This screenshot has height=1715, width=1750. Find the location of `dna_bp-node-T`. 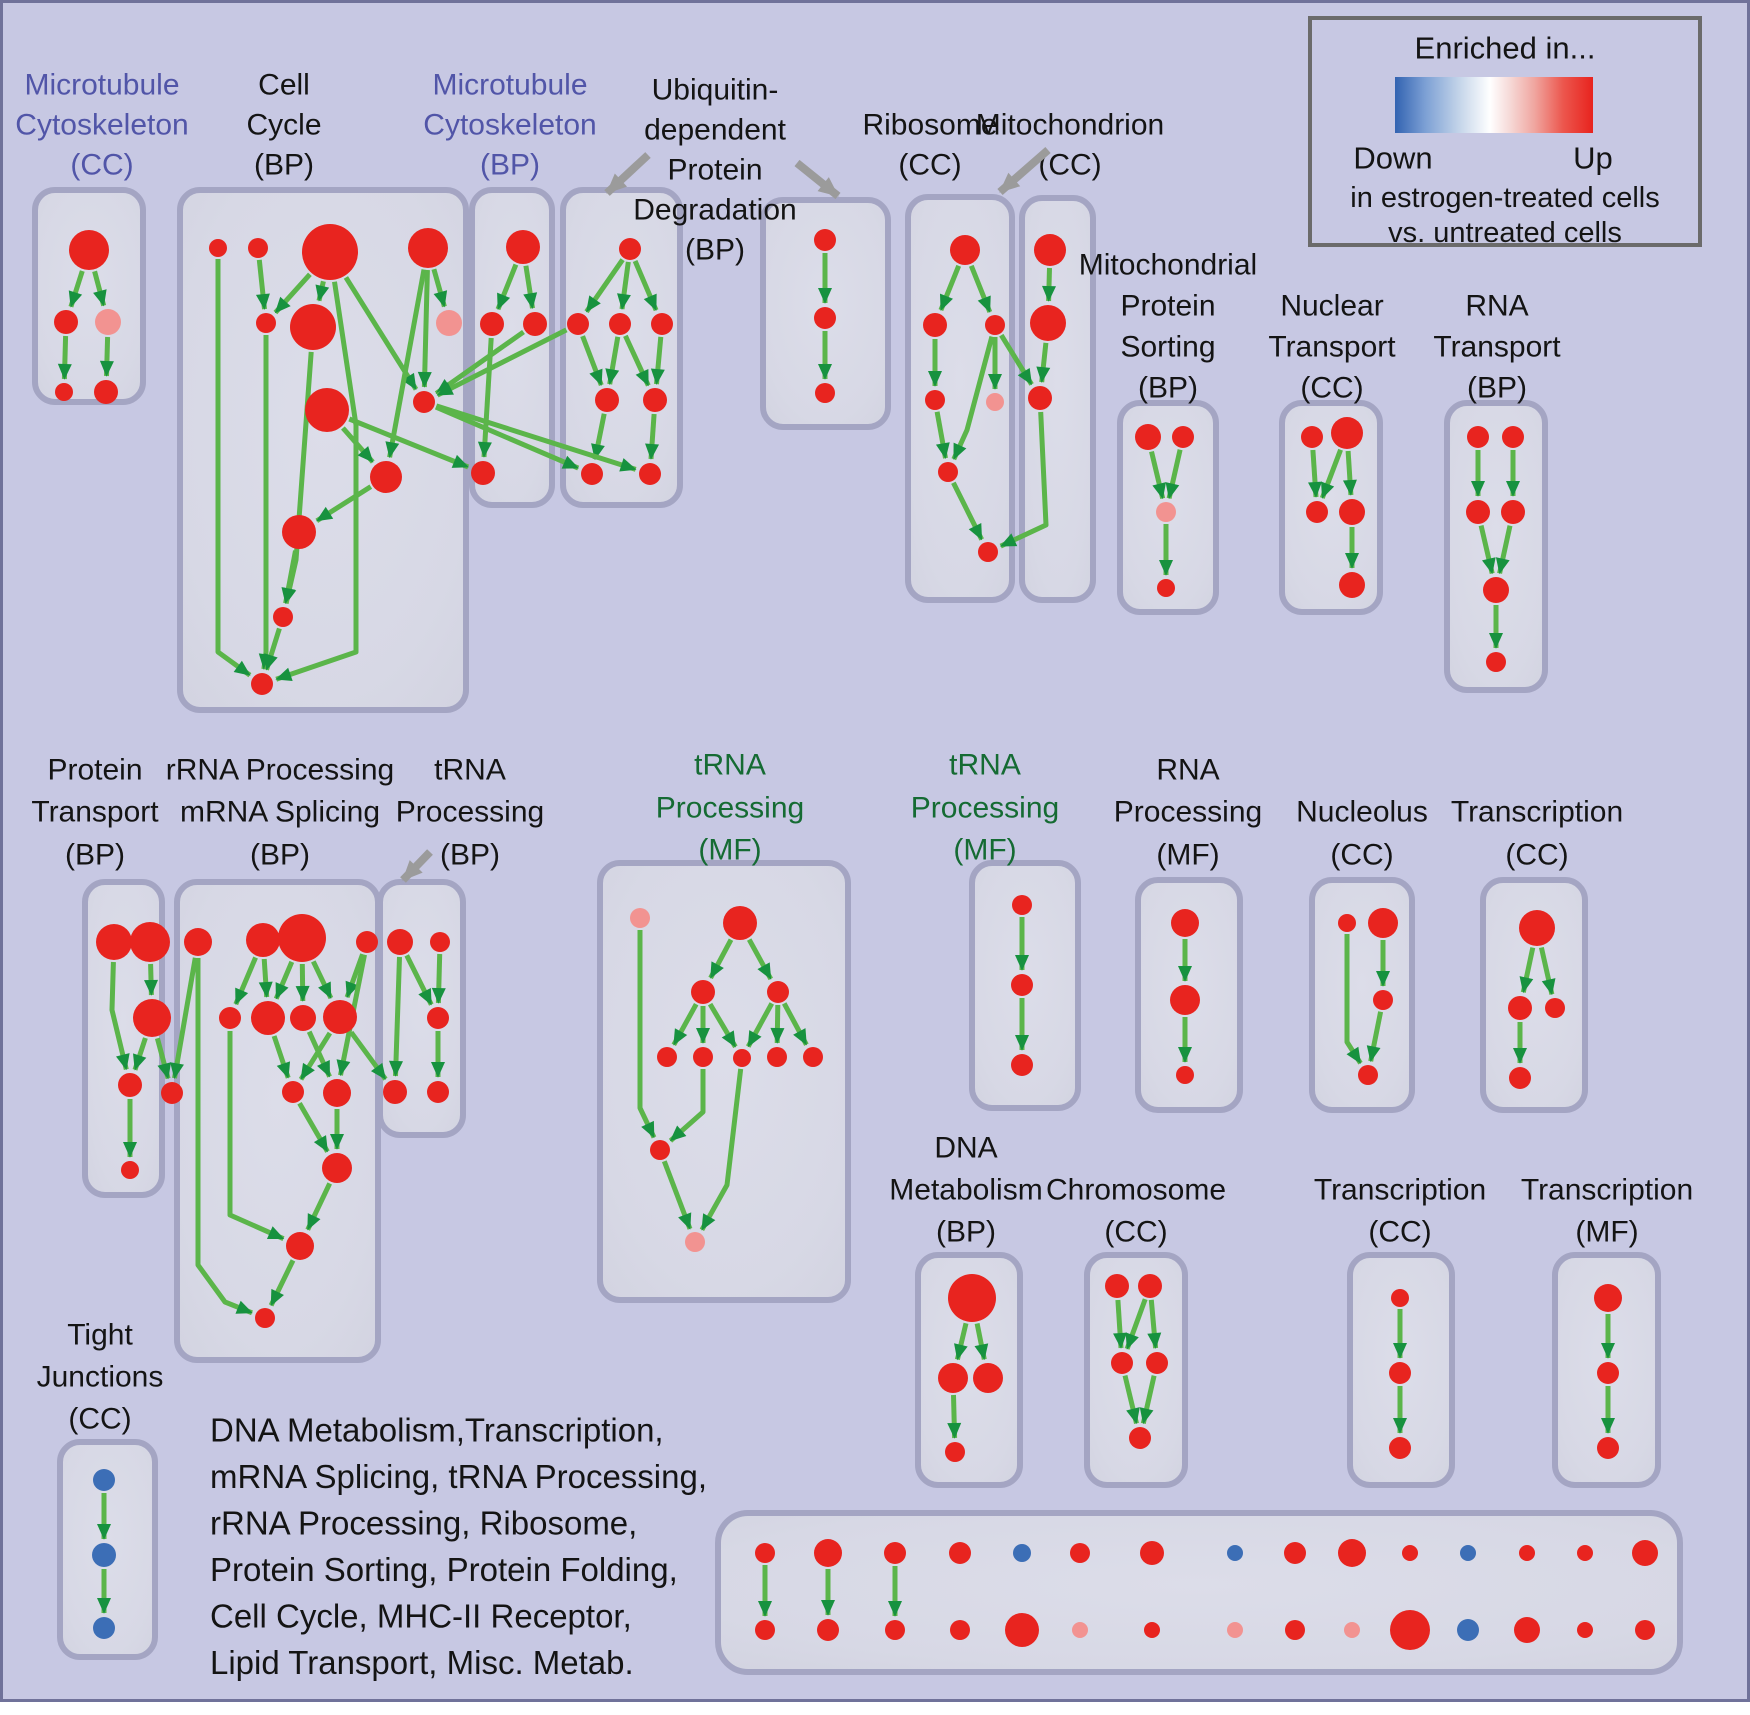

dna_bp-node-T is located at coordinates (972, 1298).